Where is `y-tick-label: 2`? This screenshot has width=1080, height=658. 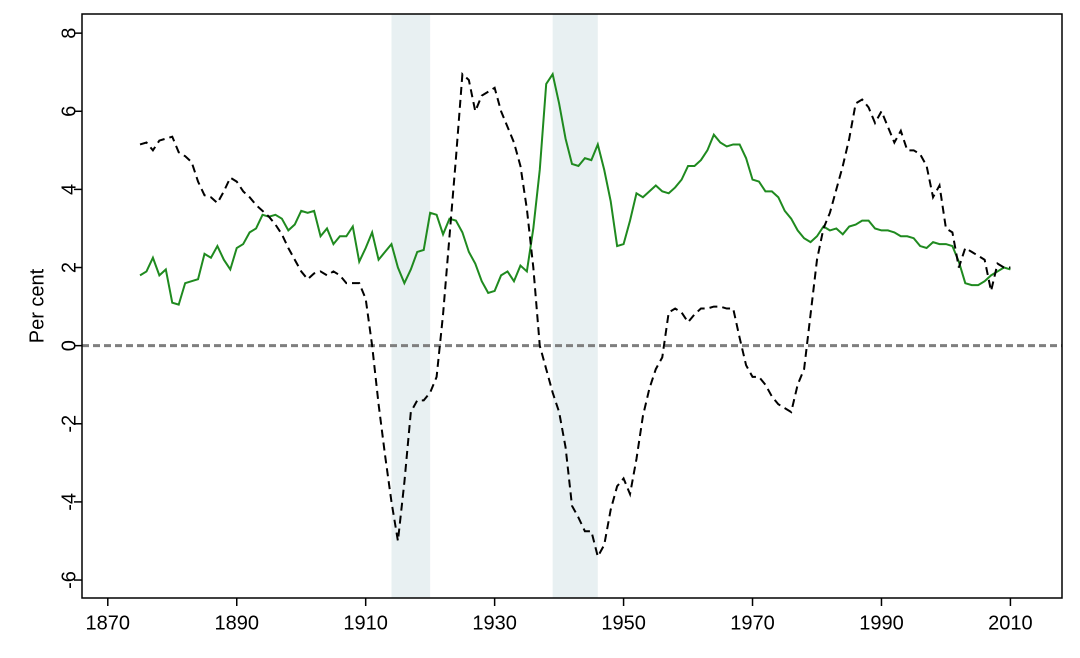 y-tick-label: 2 is located at coordinates (69, 267).